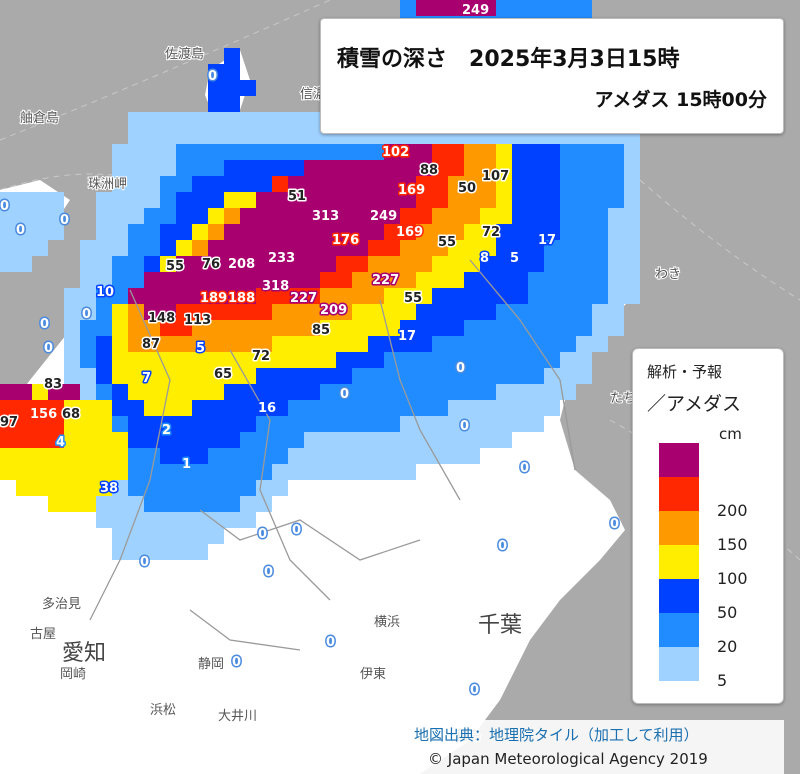 The height and width of the screenshot is (774, 800). I want to click on station-value: 38, so click(109, 488).